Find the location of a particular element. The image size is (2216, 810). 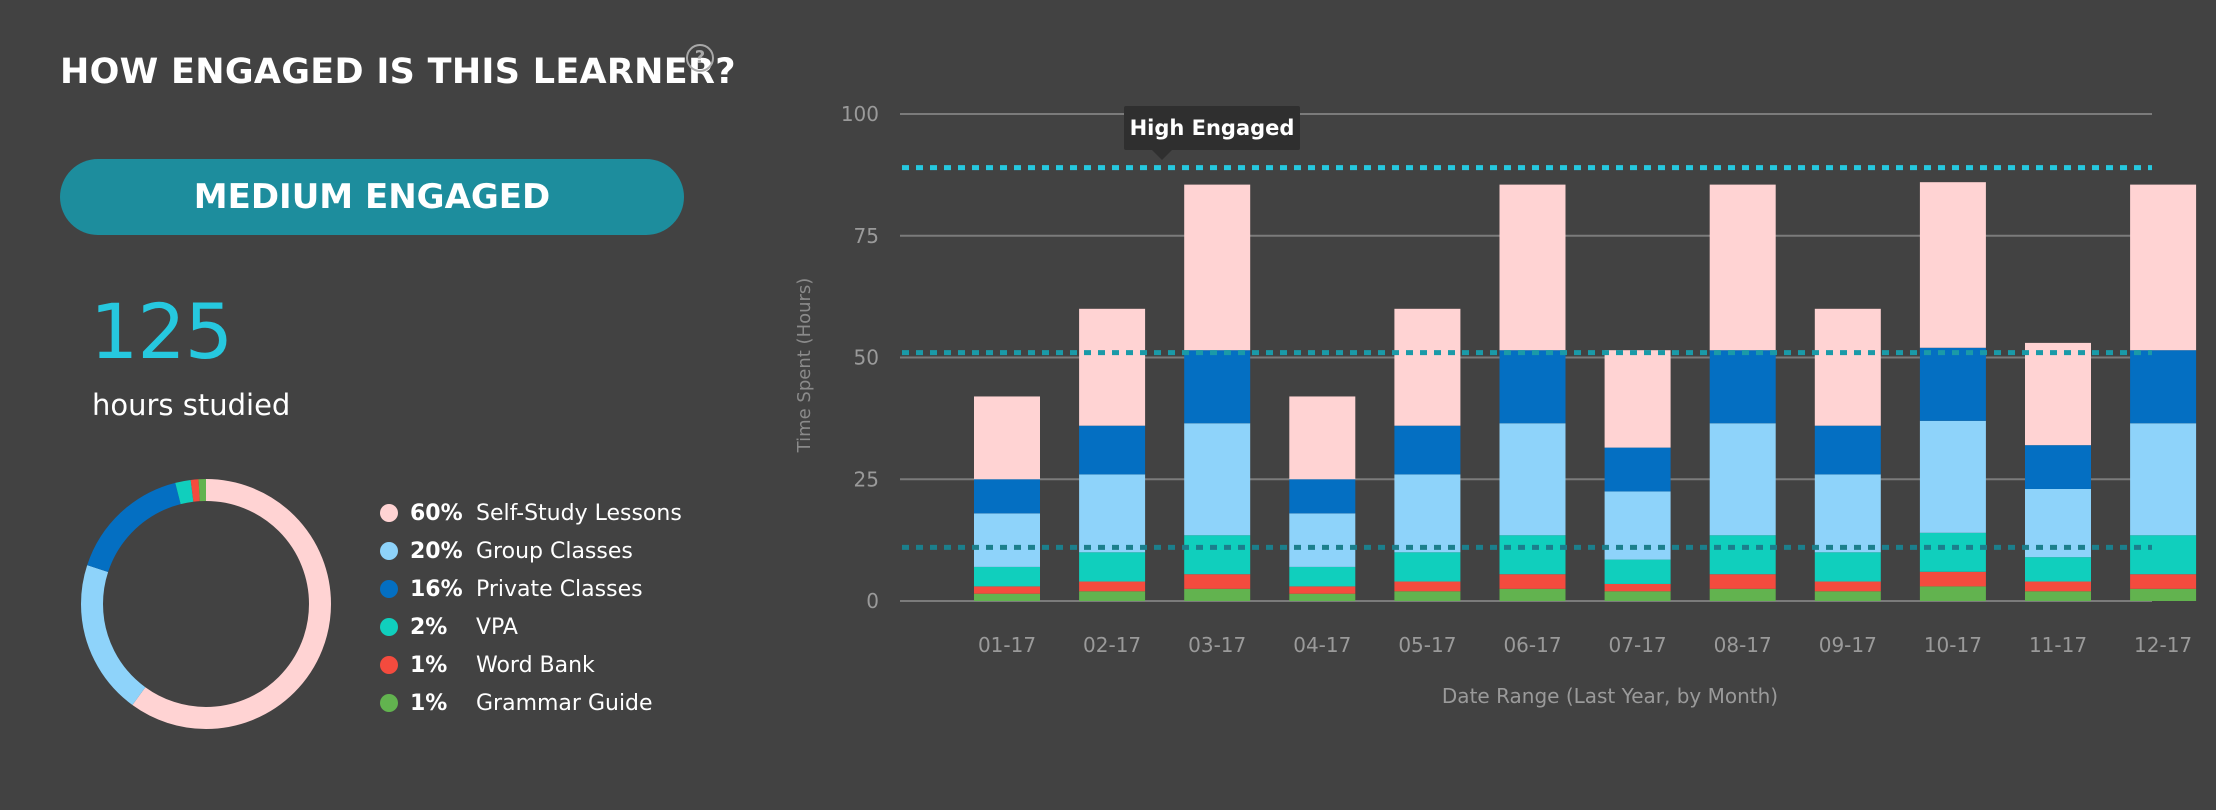

y-tick-label: 75 is located at coordinates (866, 236).